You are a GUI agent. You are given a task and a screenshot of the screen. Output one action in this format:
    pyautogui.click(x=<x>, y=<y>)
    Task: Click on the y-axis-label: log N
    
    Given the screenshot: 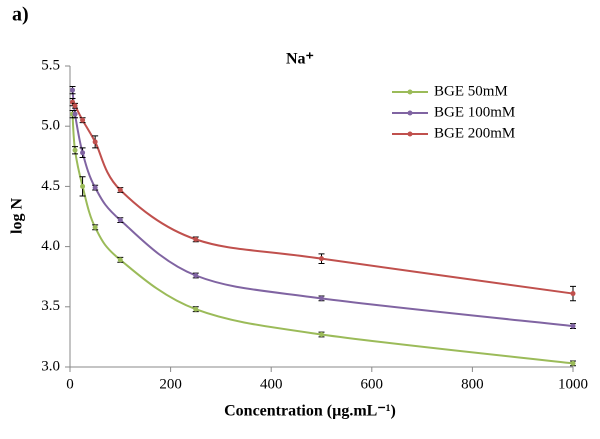 What is the action you would take?
    pyautogui.click(x=17, y=216)
    